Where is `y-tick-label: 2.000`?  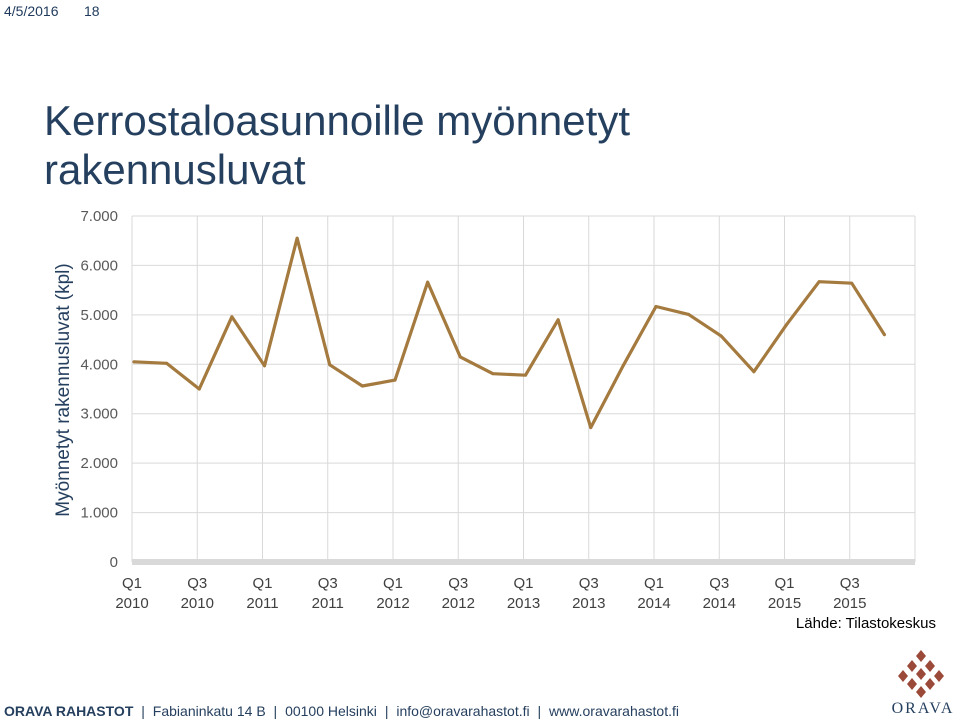 y-tick-label: 2.000 is located at coordinates (99, 463).